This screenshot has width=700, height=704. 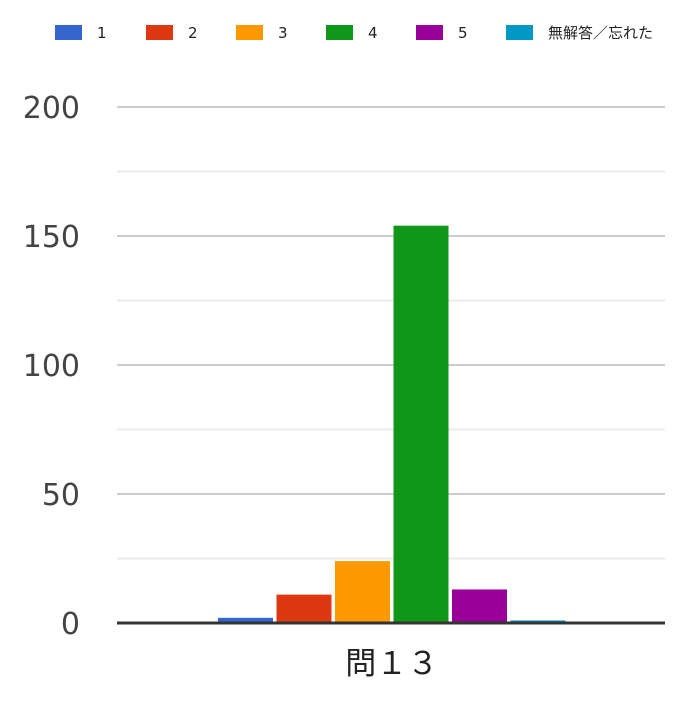 I want to click on legend-item: 5, so click(x=442, y=33).